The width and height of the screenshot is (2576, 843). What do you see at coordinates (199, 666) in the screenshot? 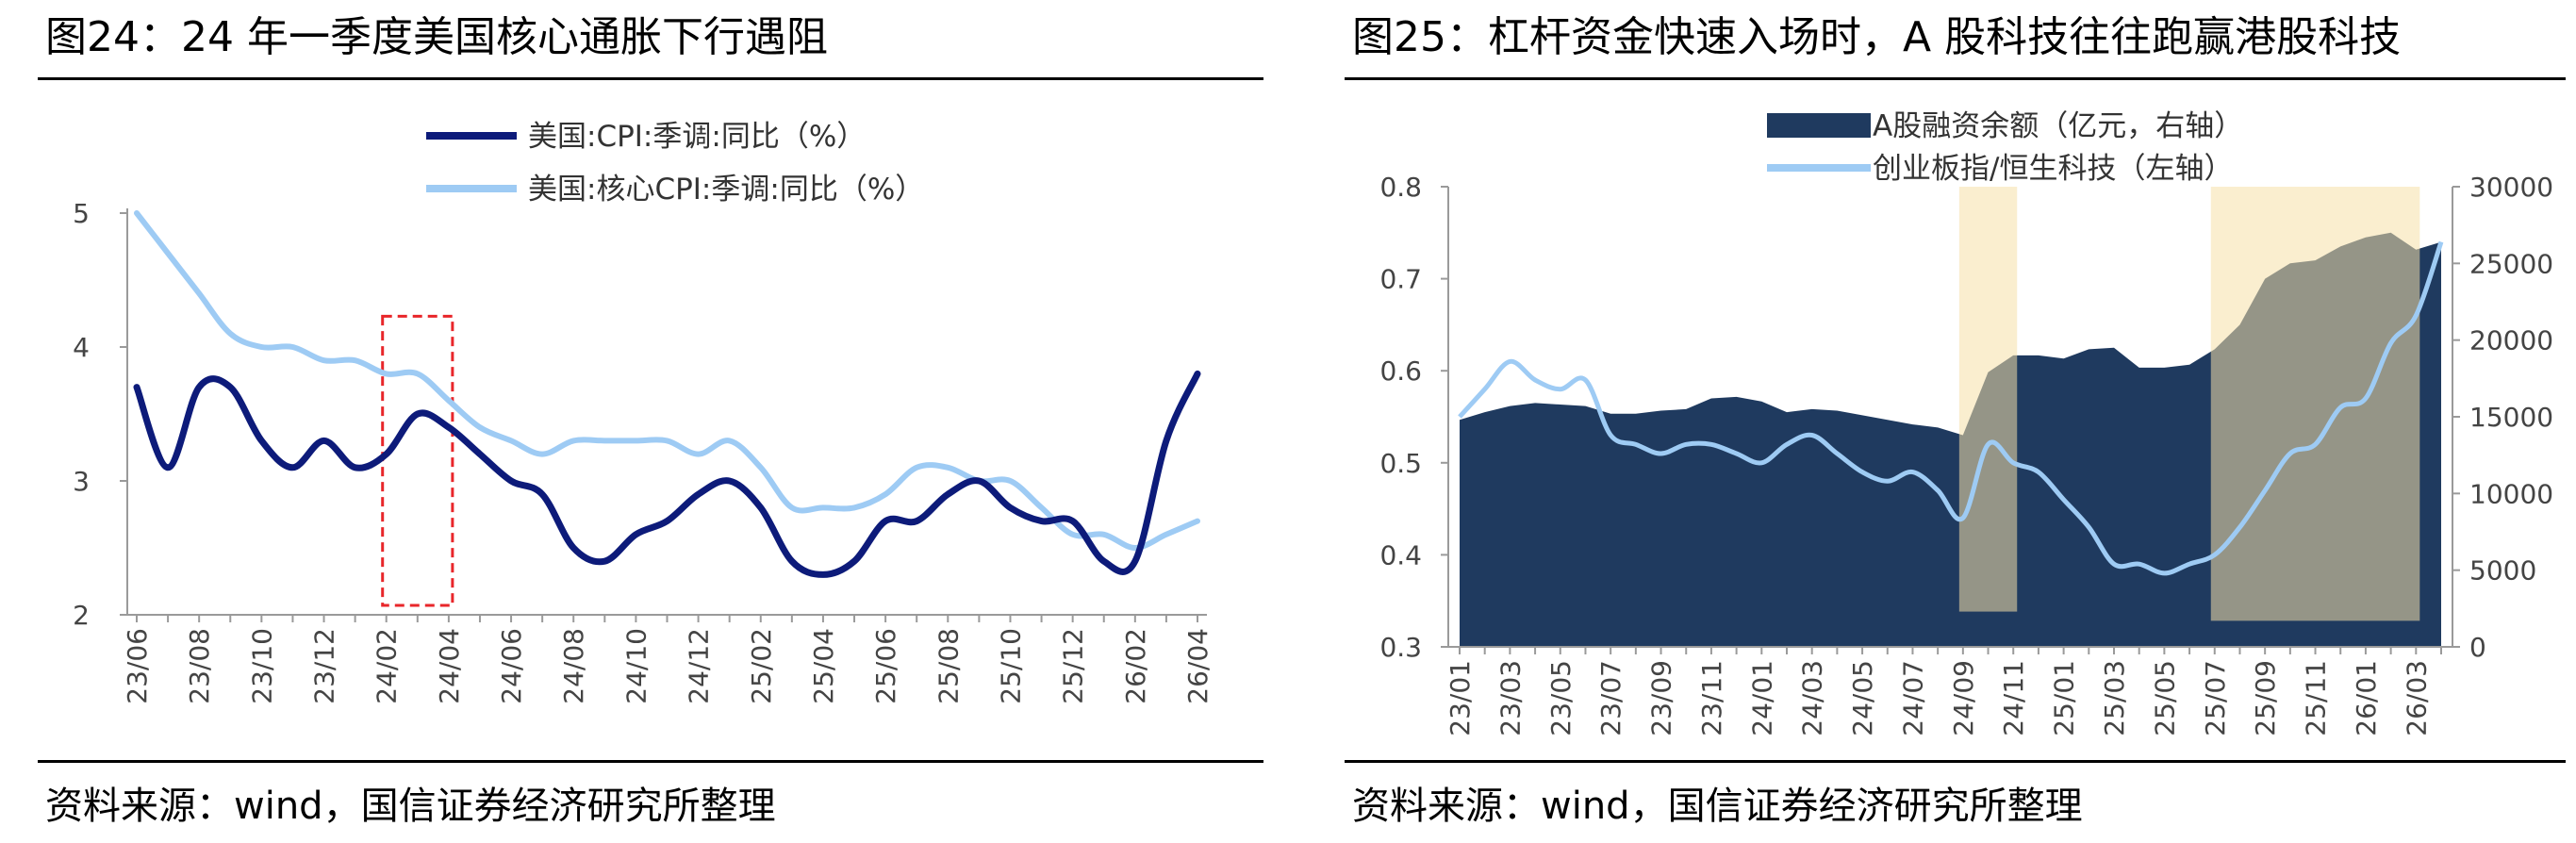
I see `x-tick-label: 23/08` at bounding box center [199, 666].